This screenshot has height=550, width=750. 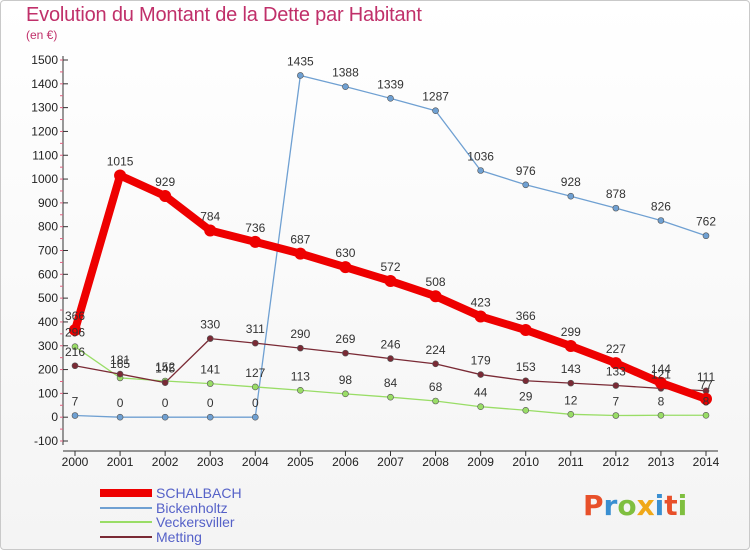 What do you see at coordinates (345, 339) in the screenshot?
I see `data-label: 269` at bounding box center [345, 339].